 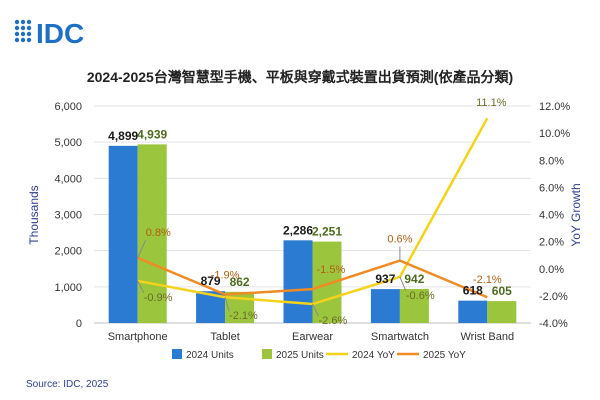 I want to click on x-category-label: Wrist Band, so click(x=488, y=337).